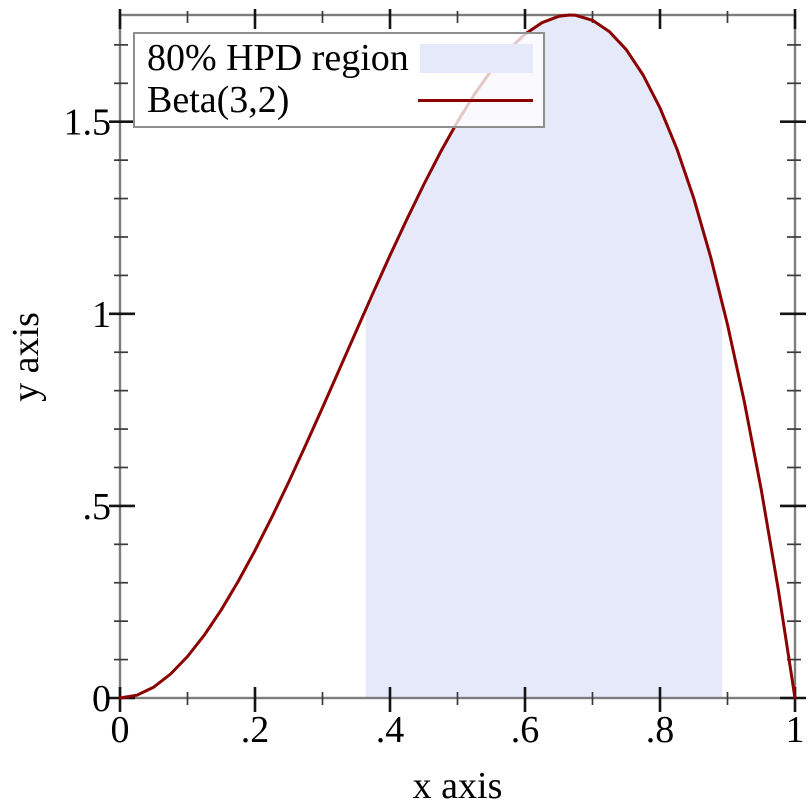 The height and width of the screenshot is (812, 812). I want to click on legend: 80% HPD region Beta(3,2), so click(339, 80).